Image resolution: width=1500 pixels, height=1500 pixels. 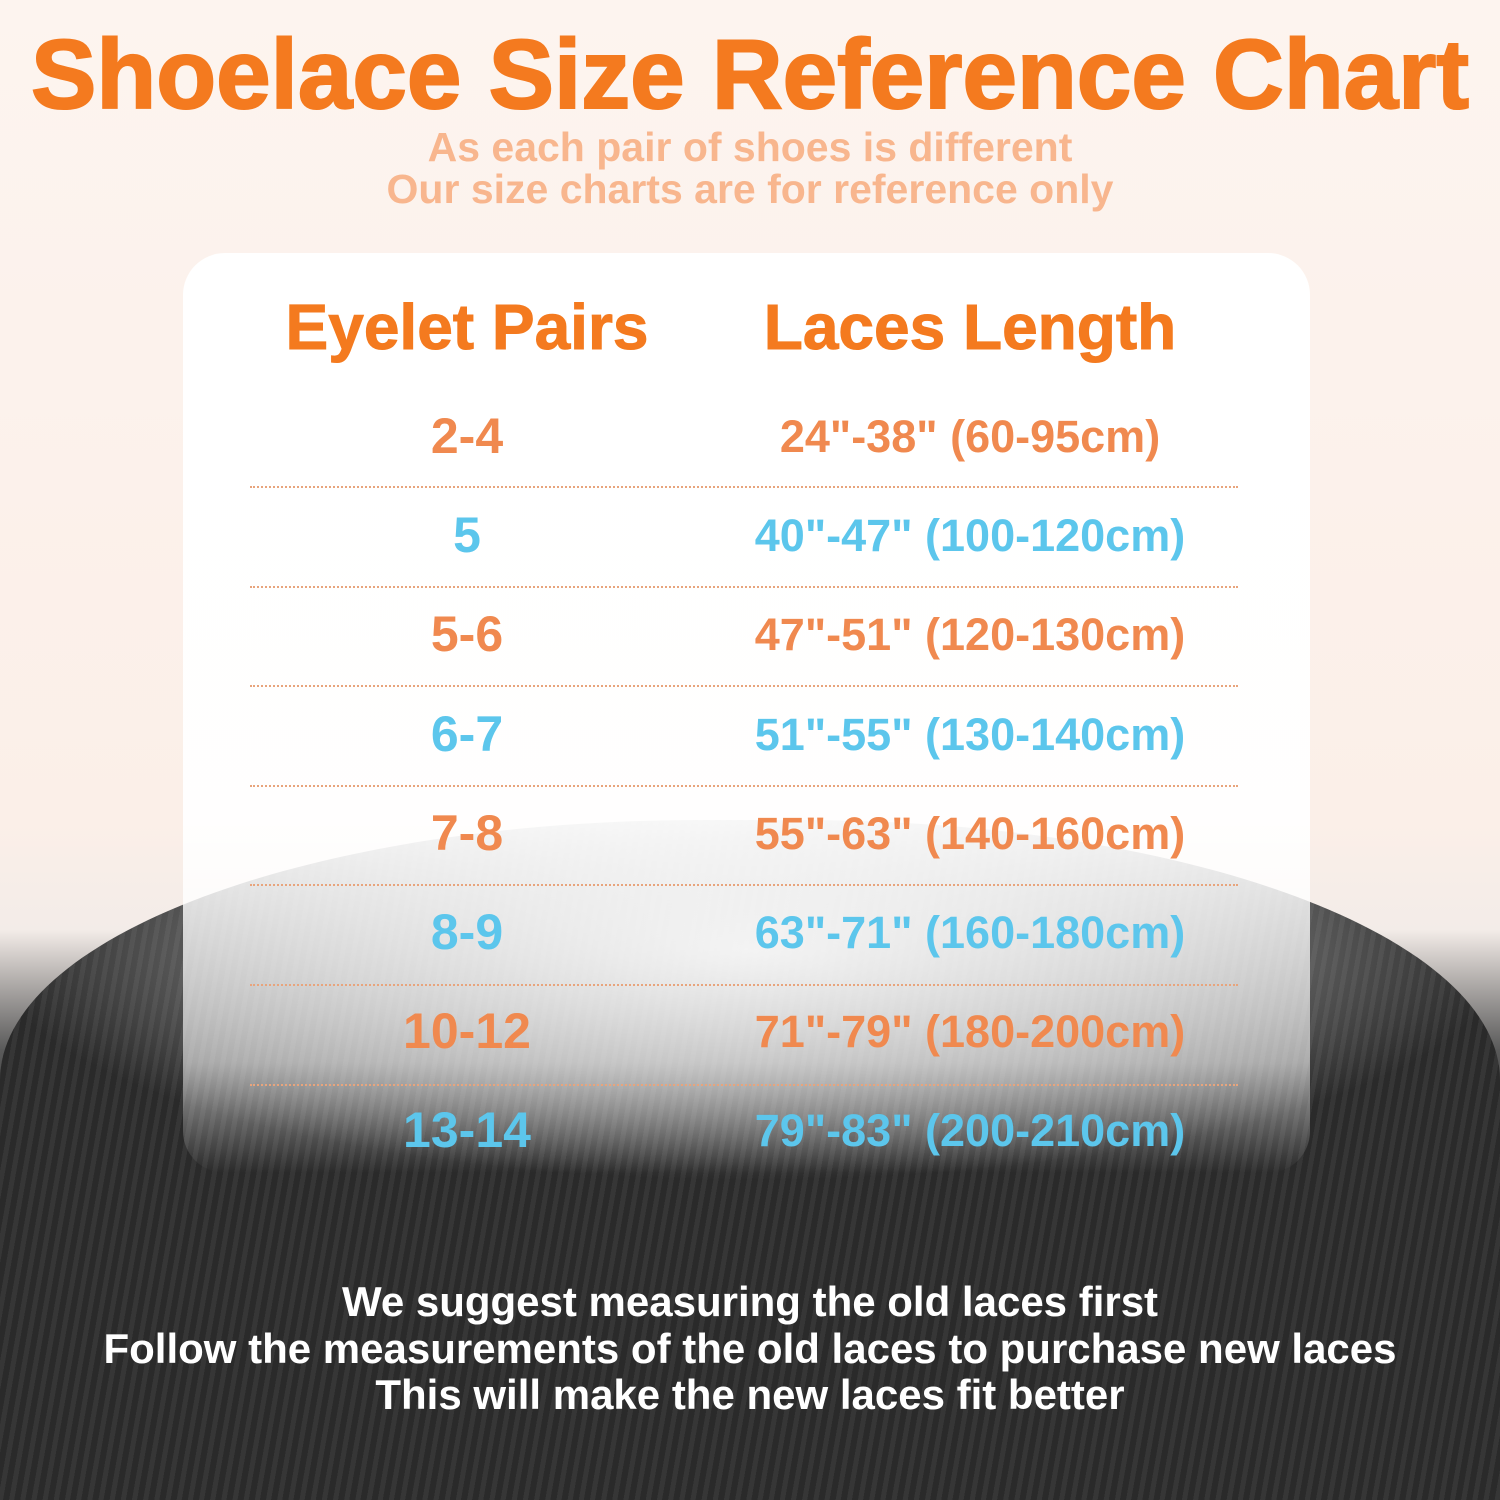 What do you see at coordinates (750, 555) in the screenshot?
I see `table-row: 5 40"-47" (100-120cm)` at bounding box center [750, 555].